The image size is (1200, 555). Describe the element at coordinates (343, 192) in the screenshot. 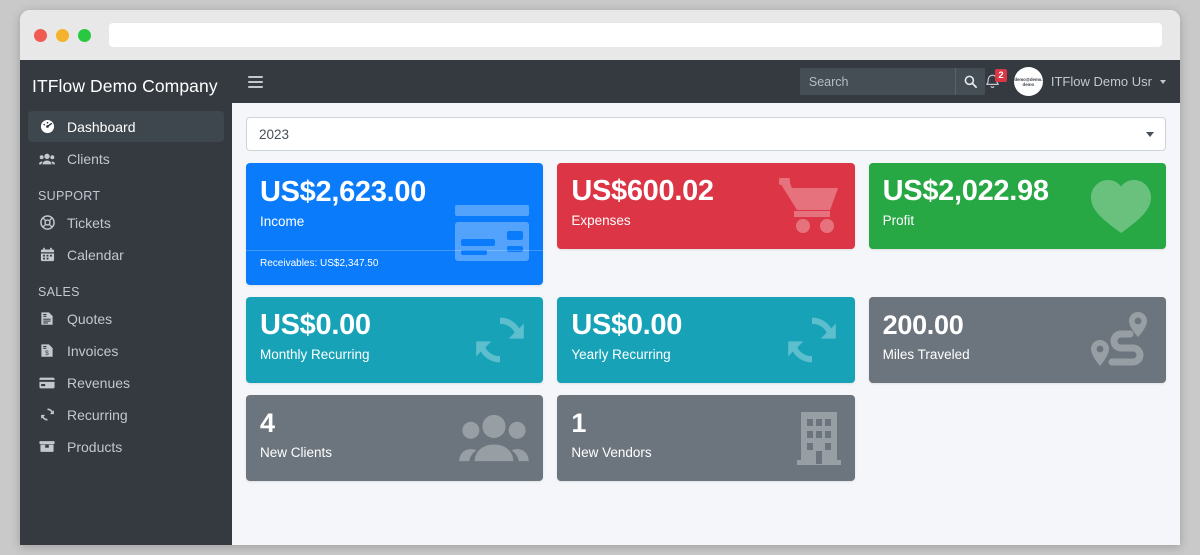

I see `card-value: US$2,623.00` at that location.